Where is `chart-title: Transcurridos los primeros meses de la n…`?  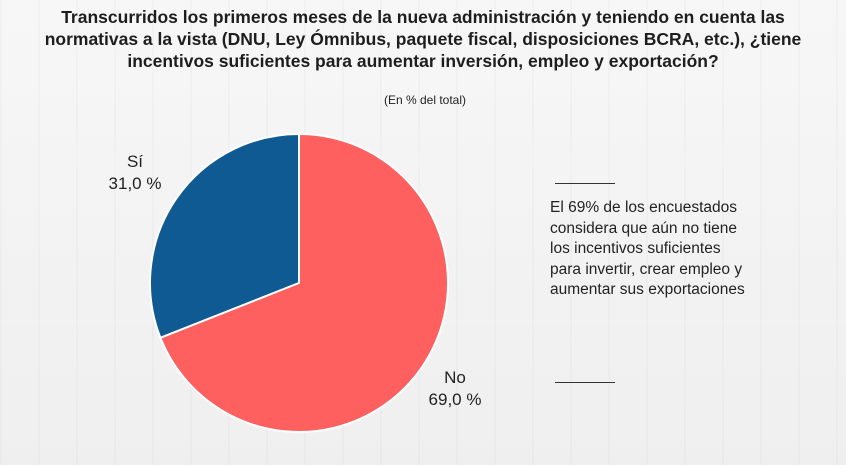
chart-title: Transcurridos los primeros meses de la n… is located at coordinates (423, 39).